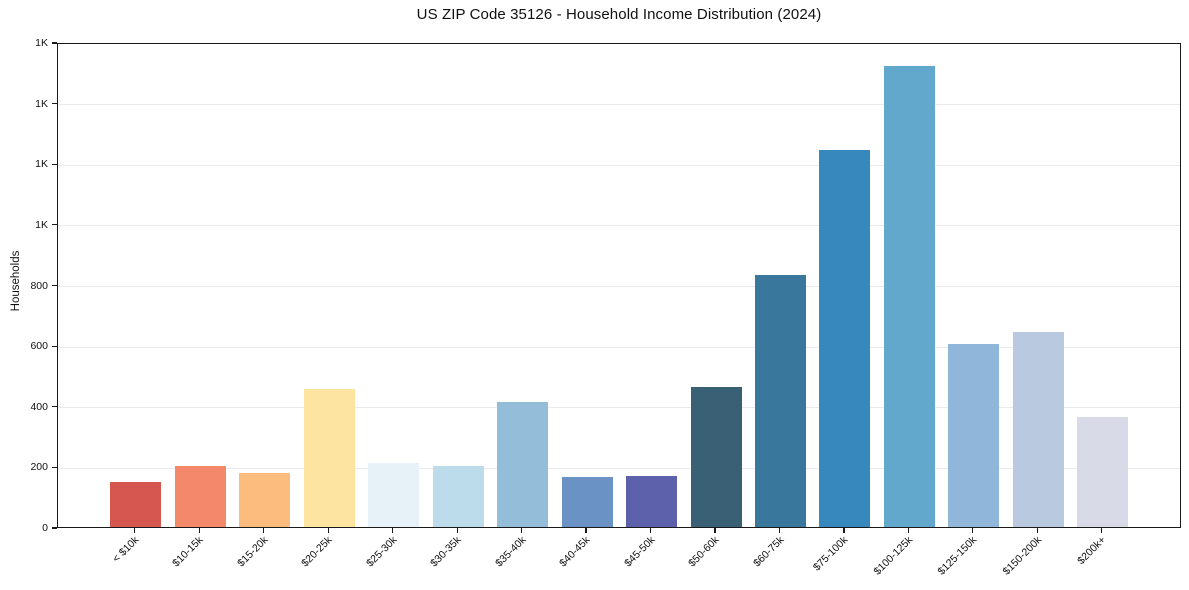  I want to click on bar-$150-200k, so click(1038, 429).